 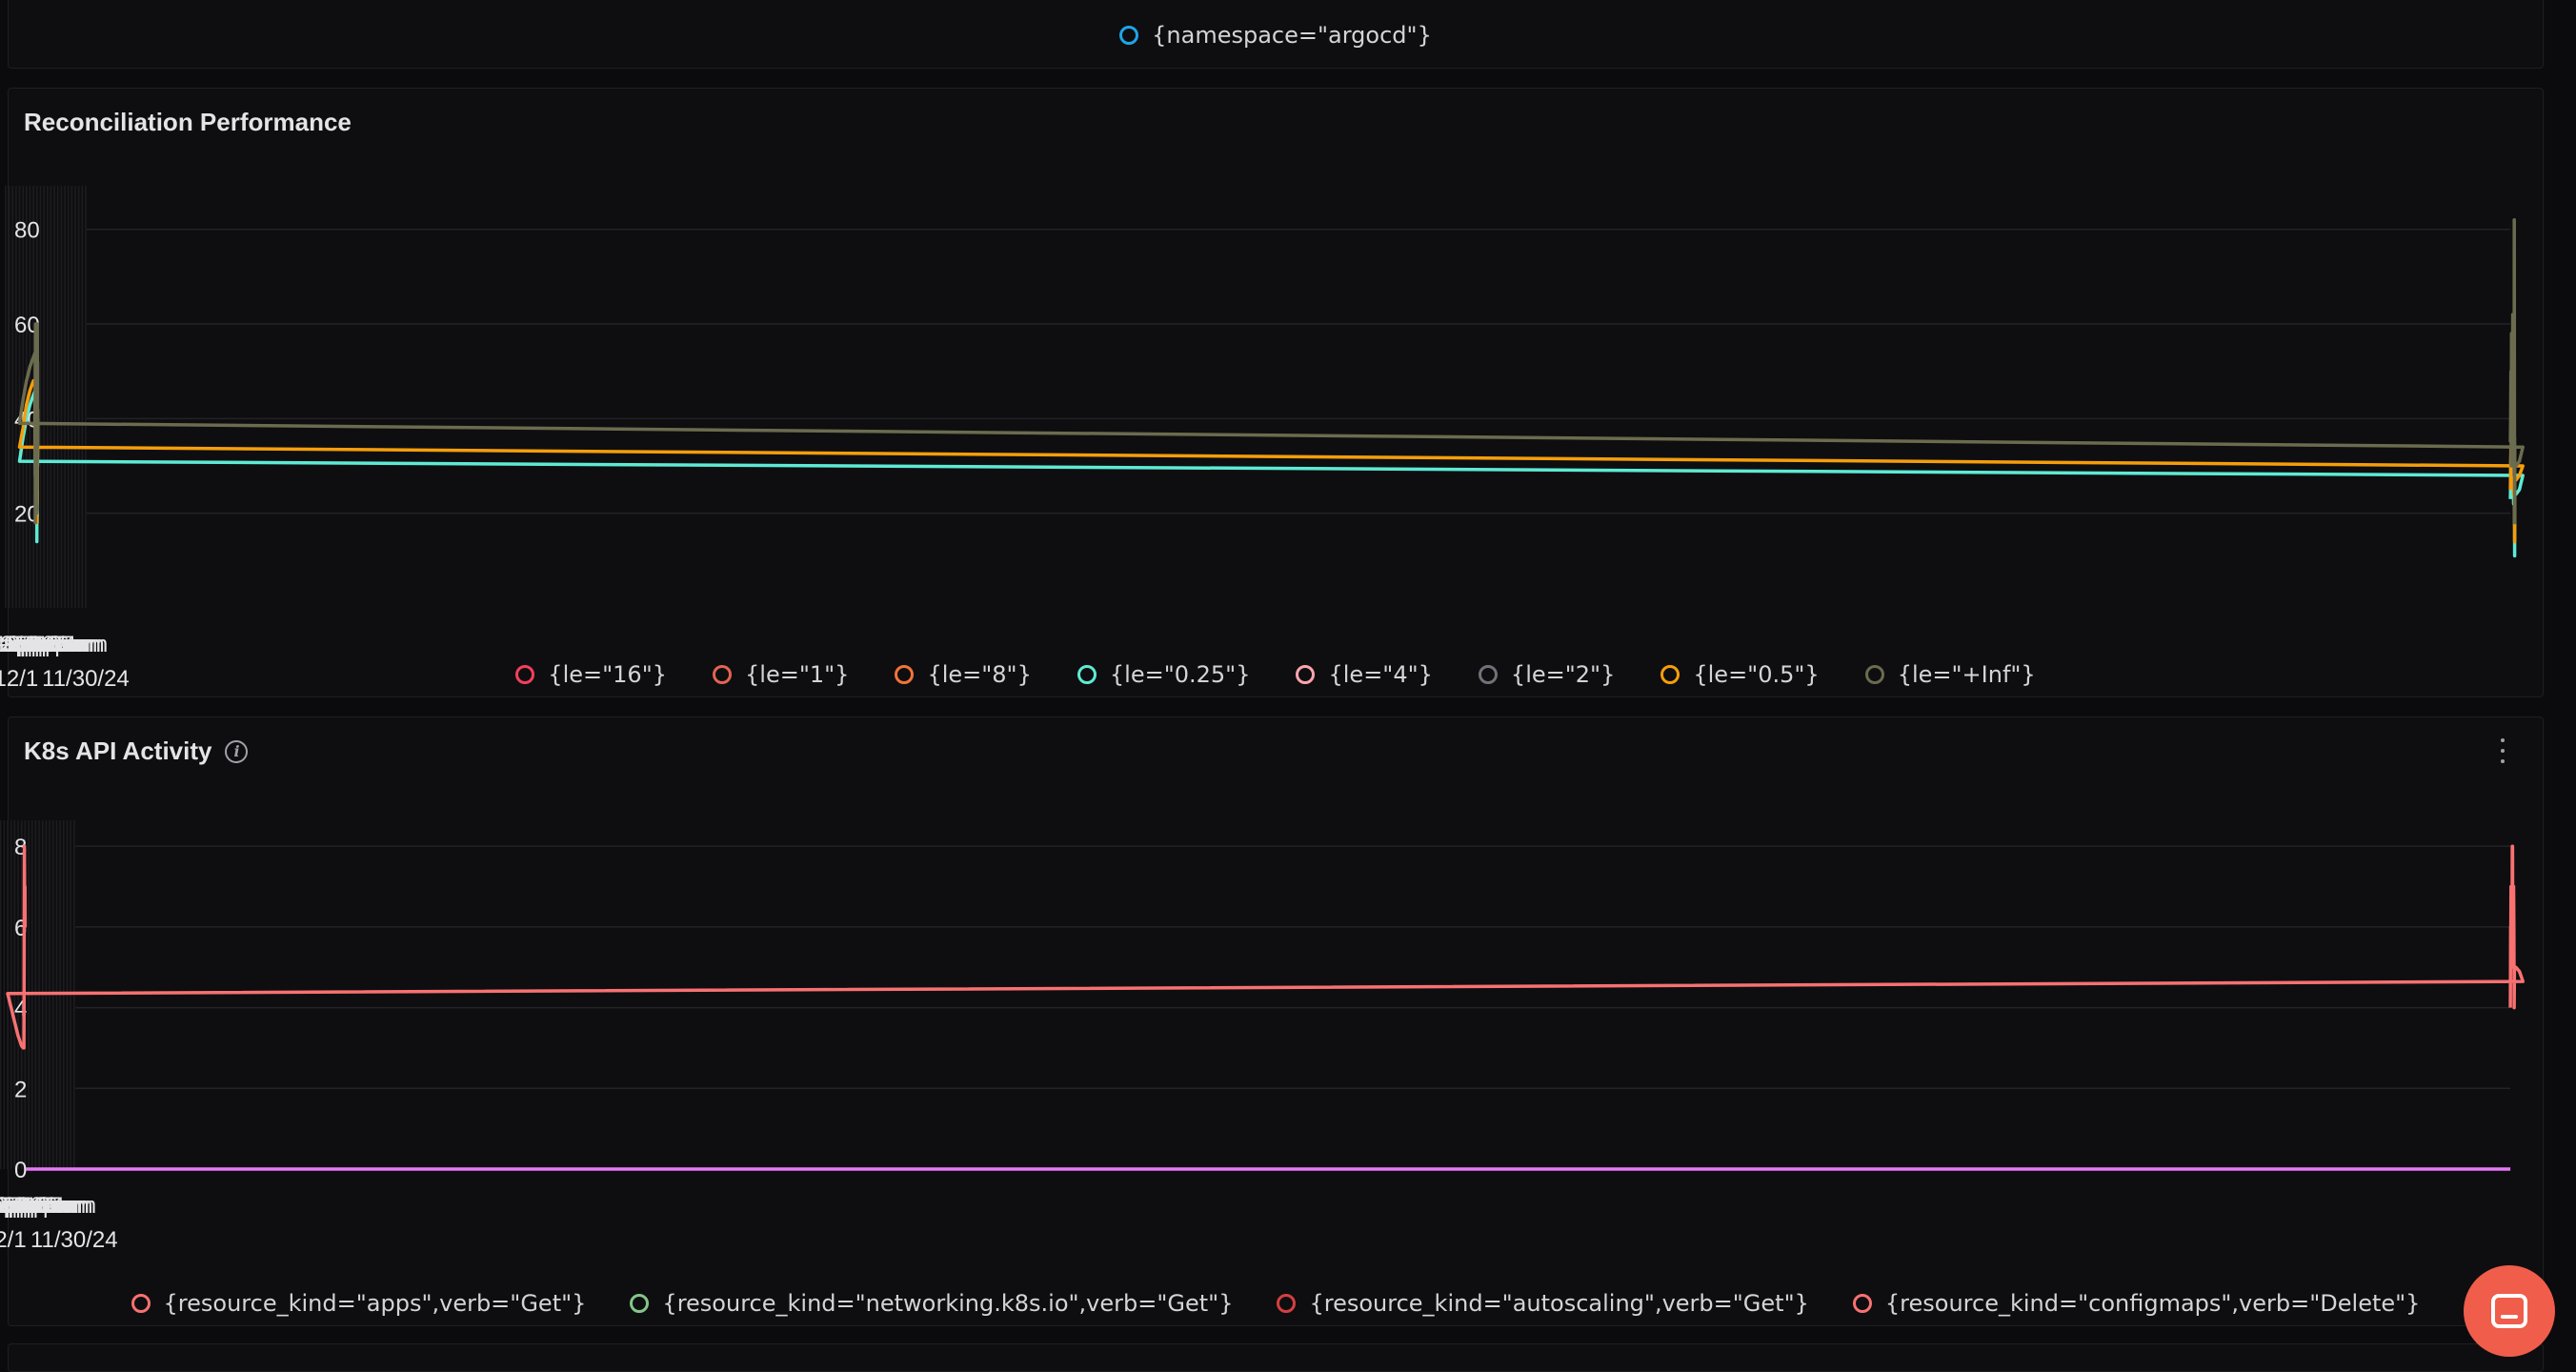 I want to click on legend-label: {le="8"}, so click(x=980, y=674).